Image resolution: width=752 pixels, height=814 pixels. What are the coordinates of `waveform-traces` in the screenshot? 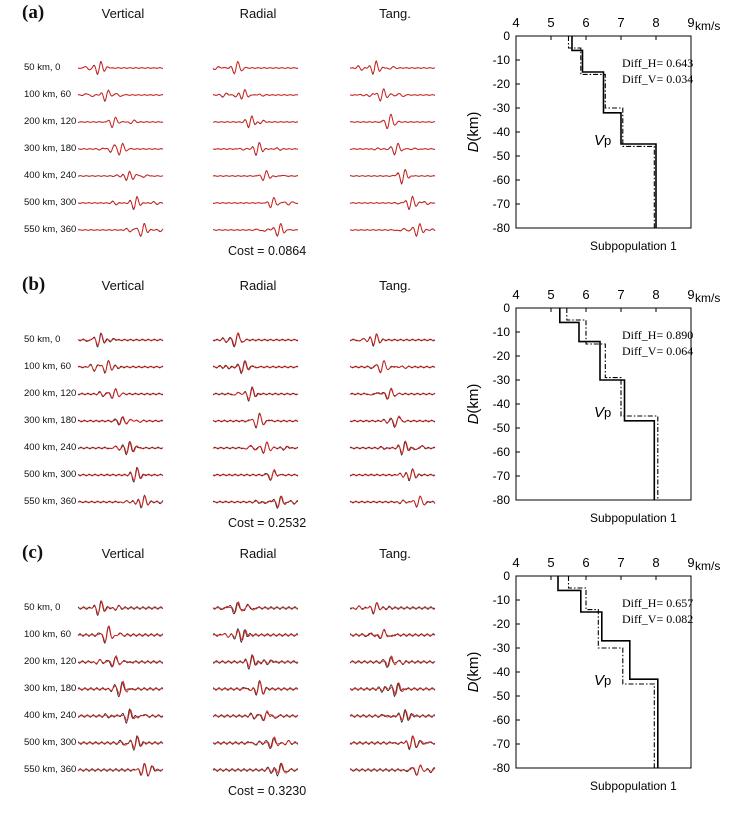 It's located at (256, 148).